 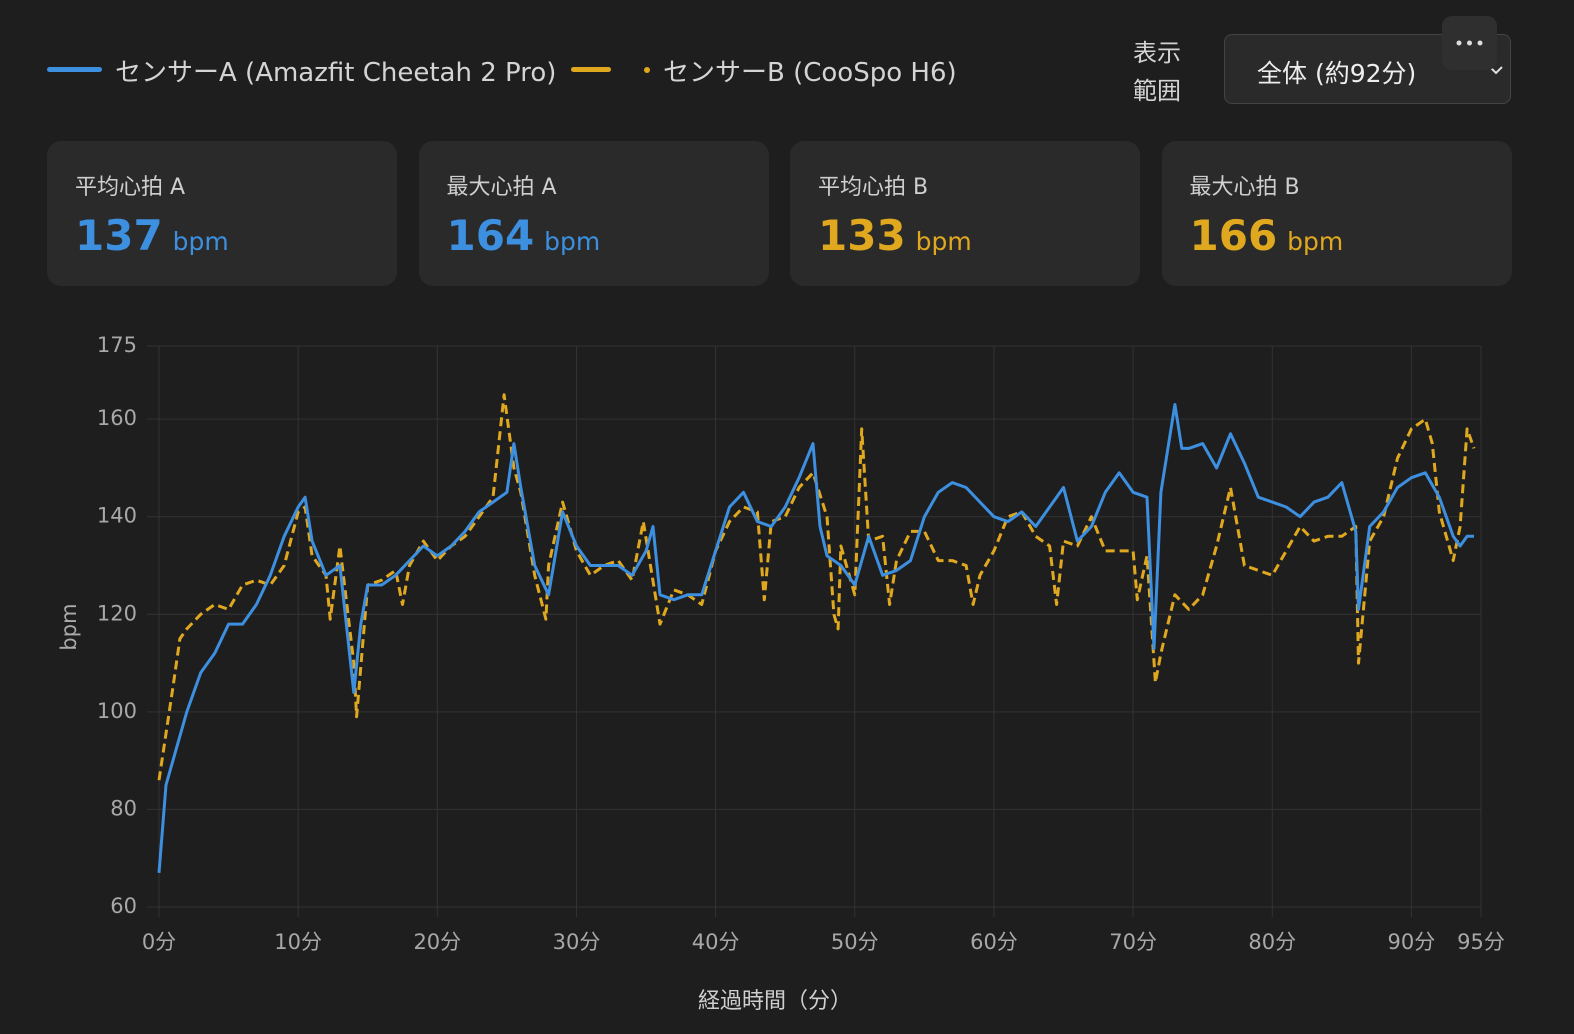 I want to click on y-tick-label: 120, so click(x=117, y=613).